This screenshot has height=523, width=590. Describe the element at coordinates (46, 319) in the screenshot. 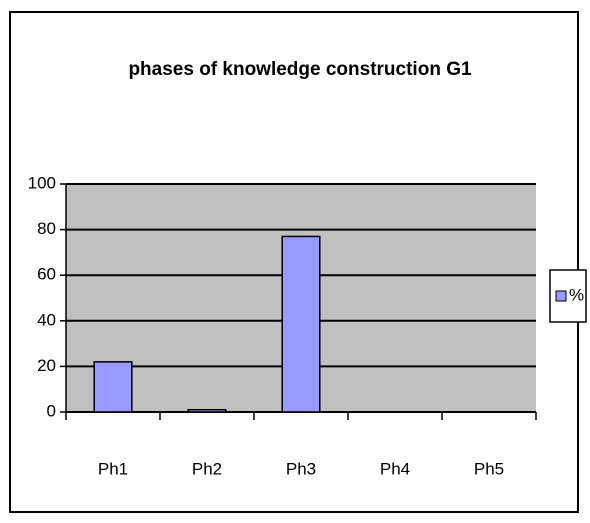

I see `y-tick-label: 40` at that location.